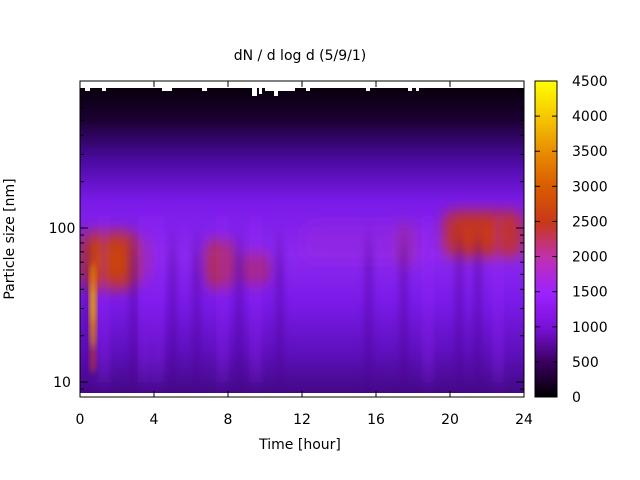 The image size is (640, 480). What do you see at coordinates (590, 258) in the screenshot?
I see `colorbar-tick-label: 2000` at bounding box center [590, 258].